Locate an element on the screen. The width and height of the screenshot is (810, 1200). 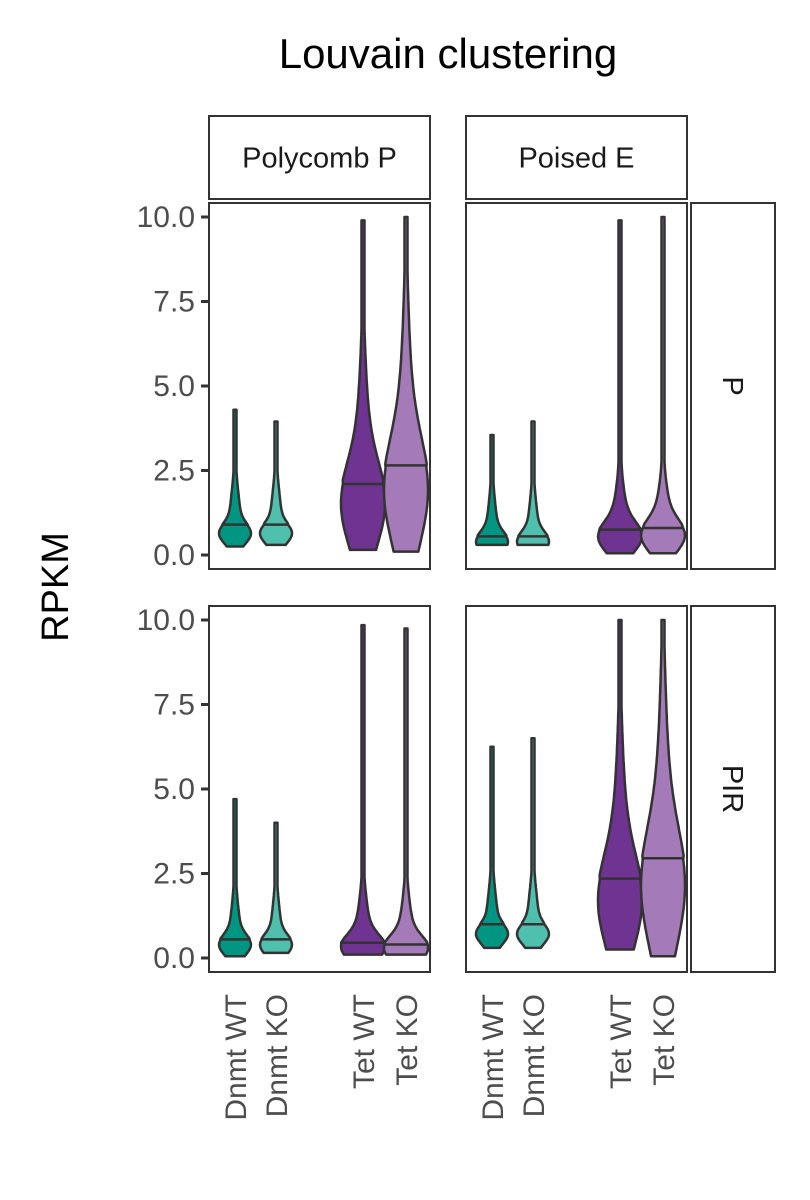
row-strip-label: PIR is located at coordinates (732, 789).